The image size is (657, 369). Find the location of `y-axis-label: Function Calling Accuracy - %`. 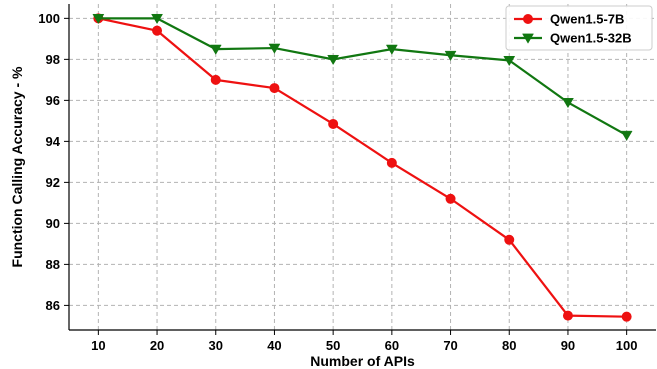

y-axis-label: Function Calling Accuracy - % is located at coordinates (17, 167).